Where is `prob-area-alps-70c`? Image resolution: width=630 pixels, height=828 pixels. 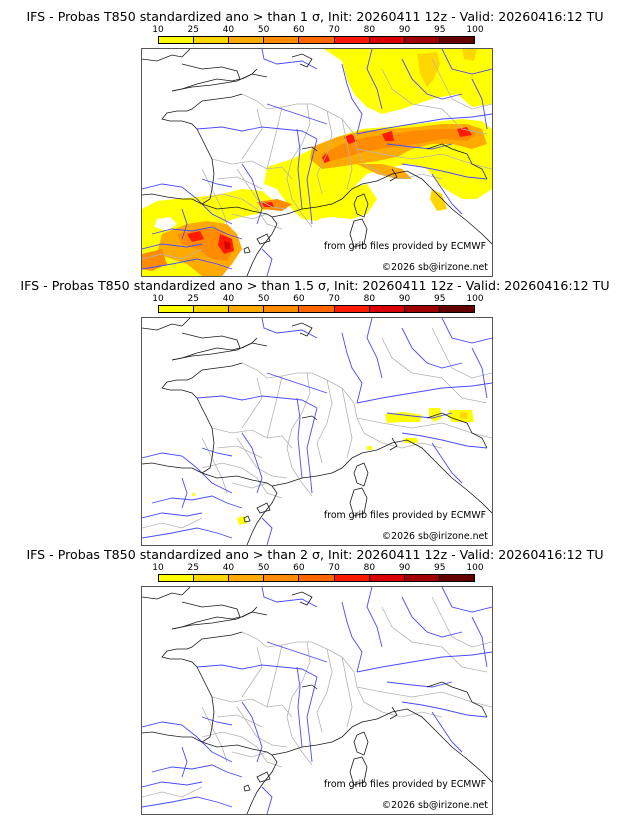 prob-area-alps-70c is located at coordinates (464, 132).